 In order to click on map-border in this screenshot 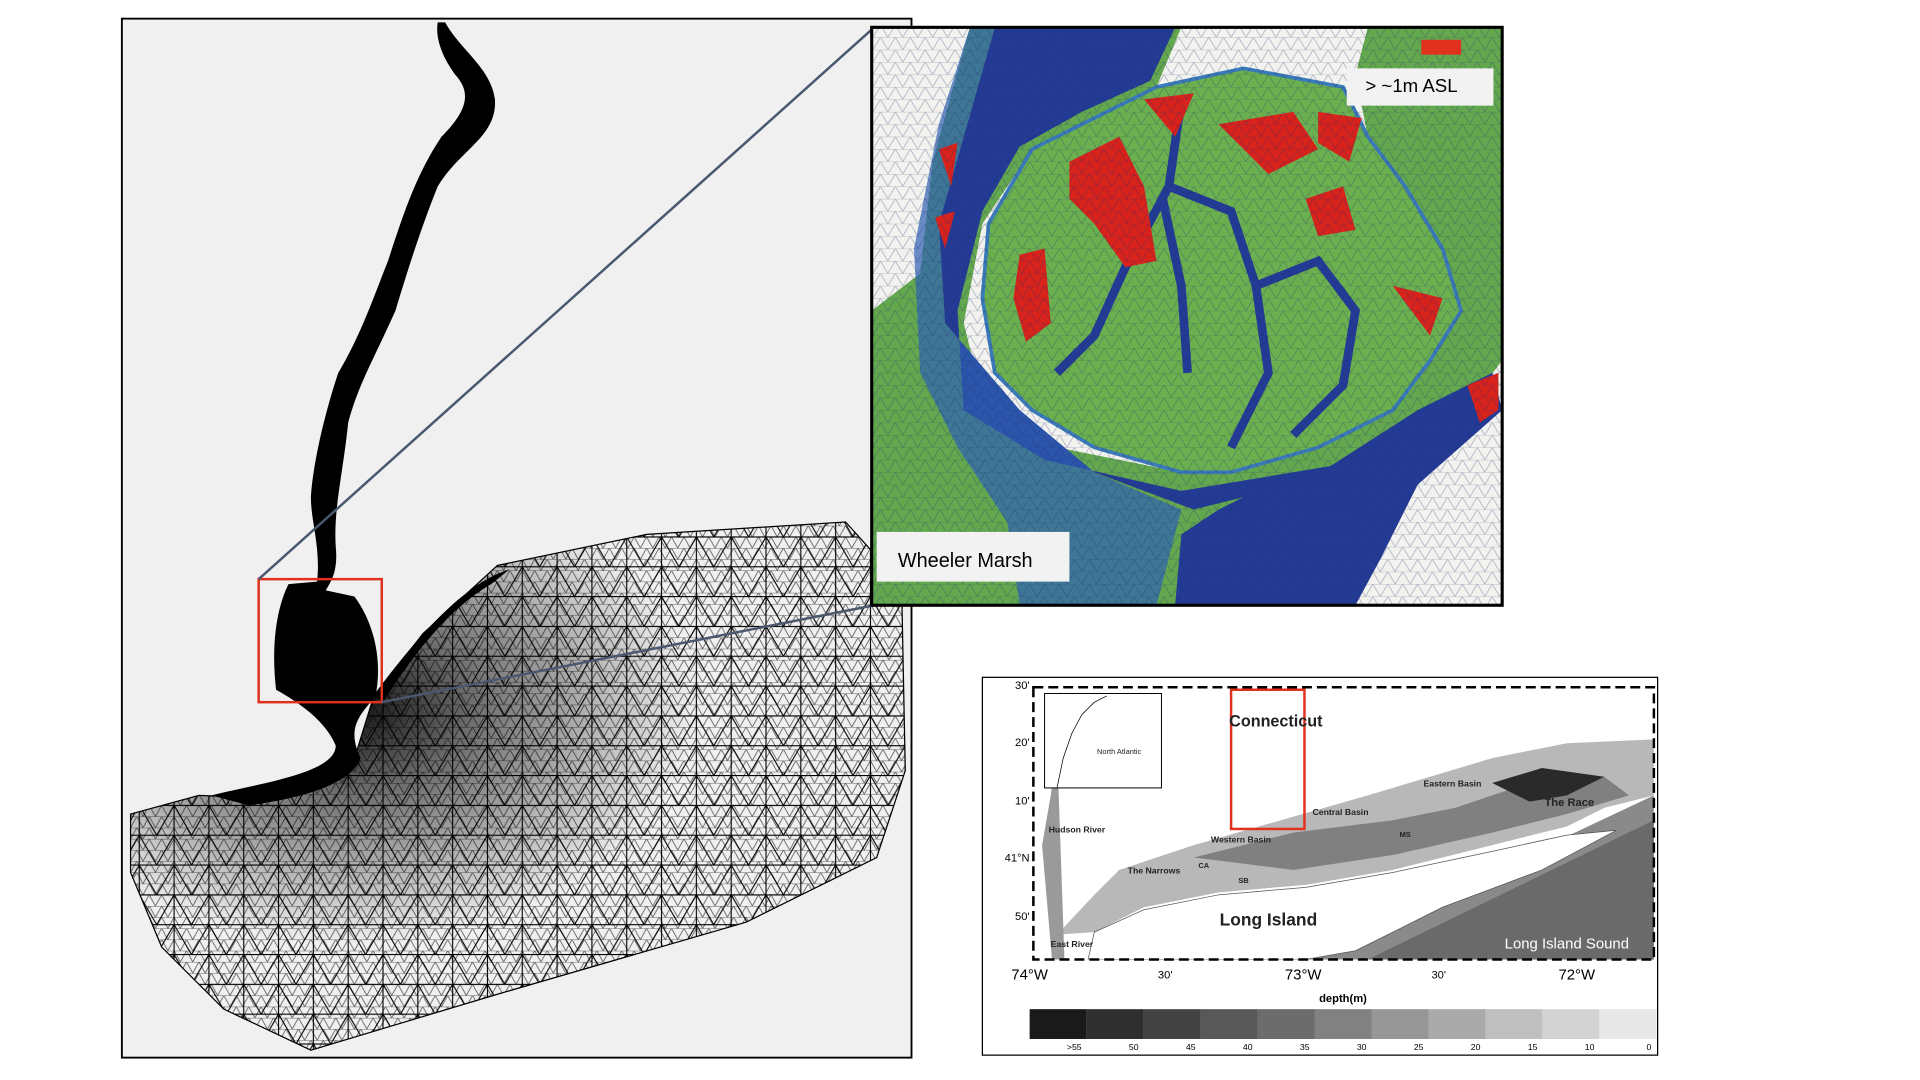, I will do `click(1344, 823)`.